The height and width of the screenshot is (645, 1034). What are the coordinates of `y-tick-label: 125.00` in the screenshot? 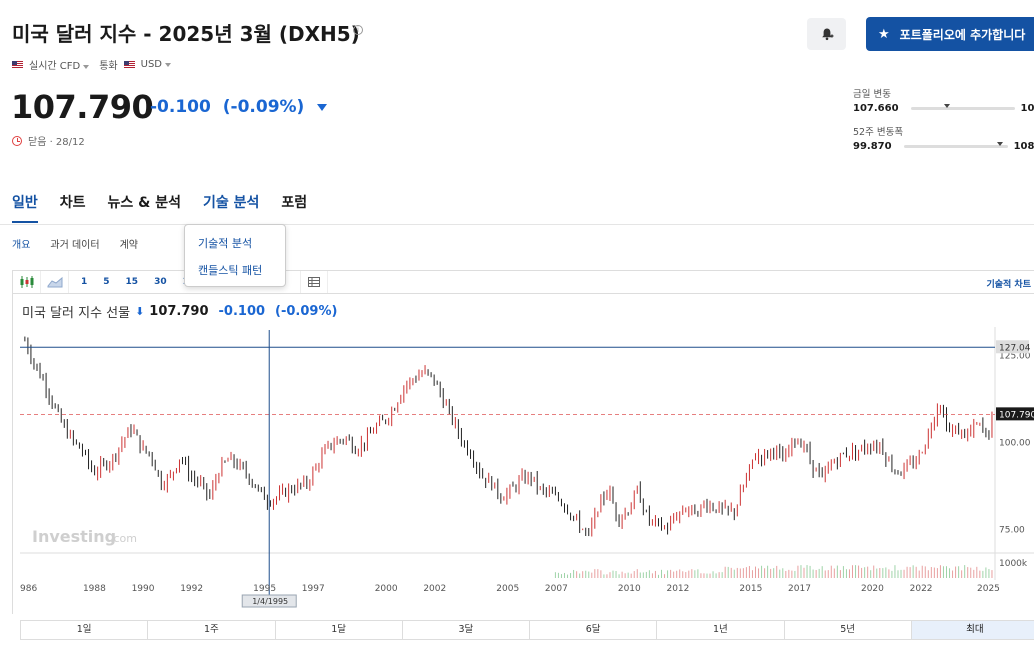 It's located at (1015, 356).